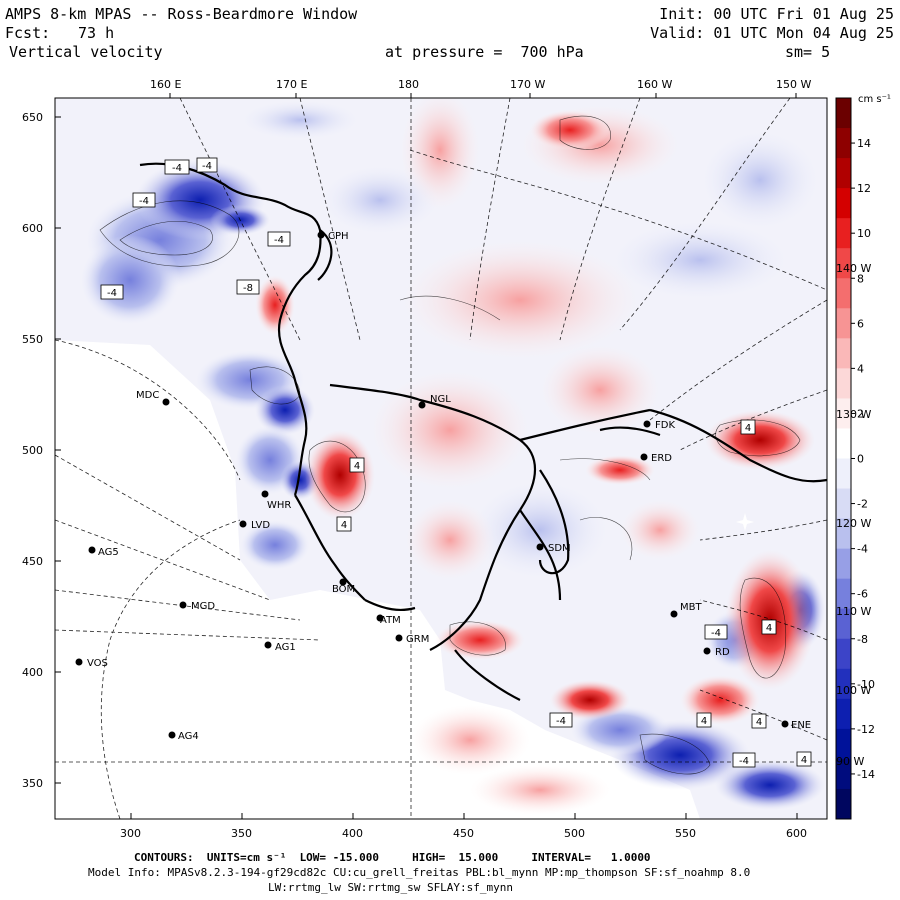 This screenshot has width=900, height=900. Describe the element at coordinates (722, 652) in the screenshot. I see `station-label: RD` at that location.